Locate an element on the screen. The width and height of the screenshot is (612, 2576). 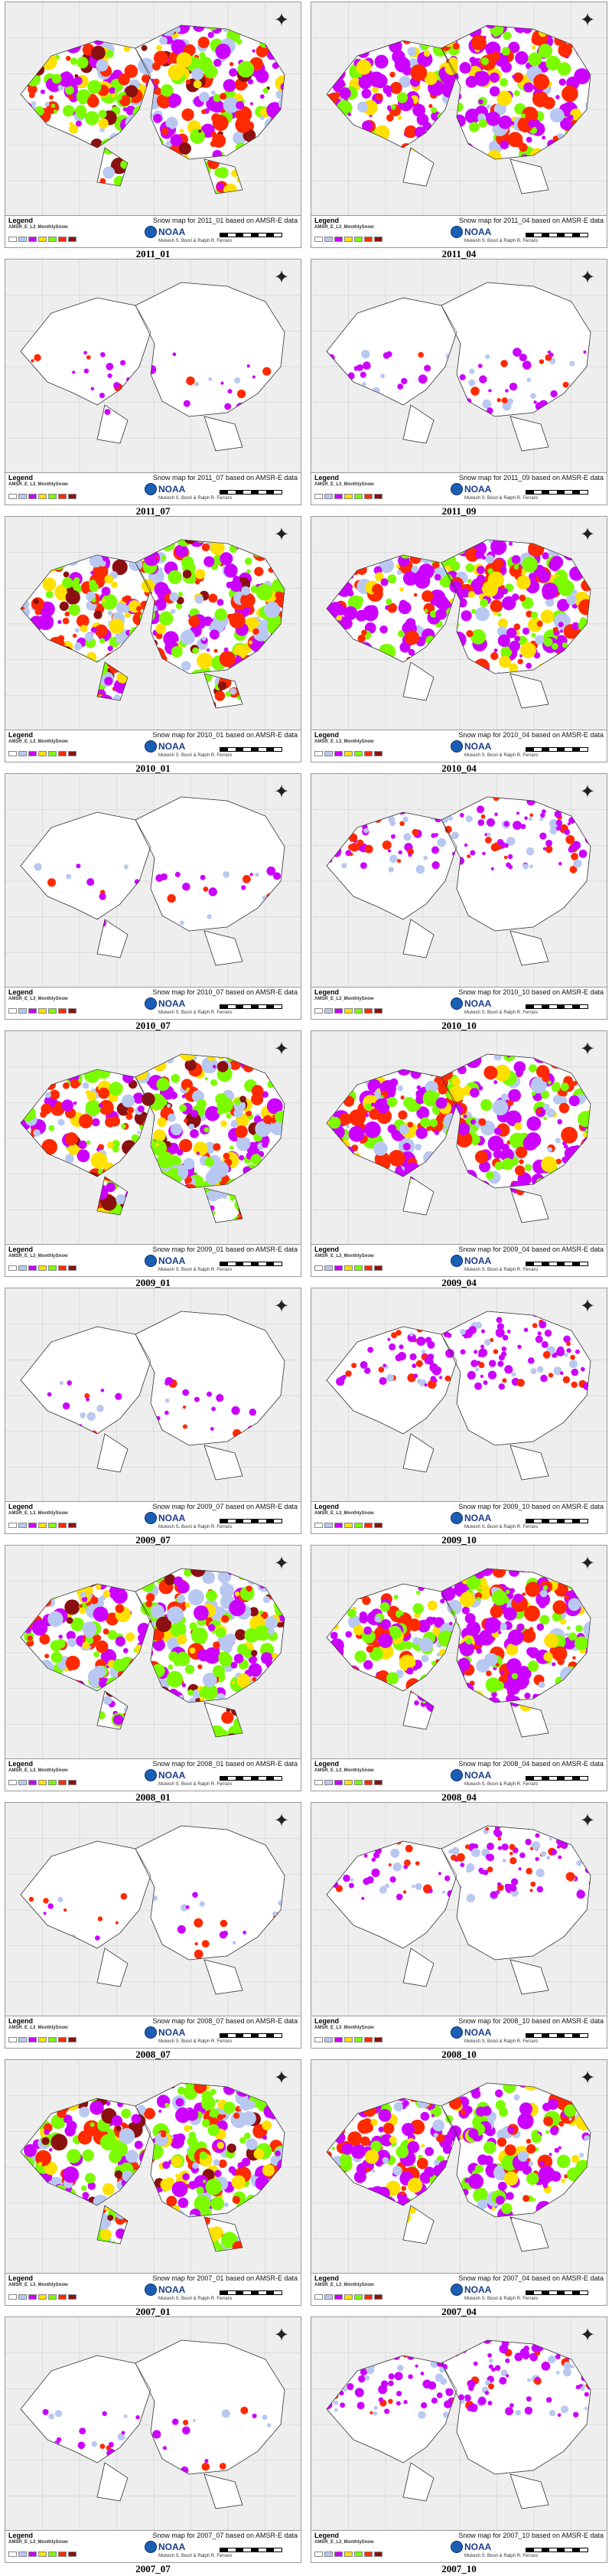
snow-class-swatch is located at coordinates (378, 753).